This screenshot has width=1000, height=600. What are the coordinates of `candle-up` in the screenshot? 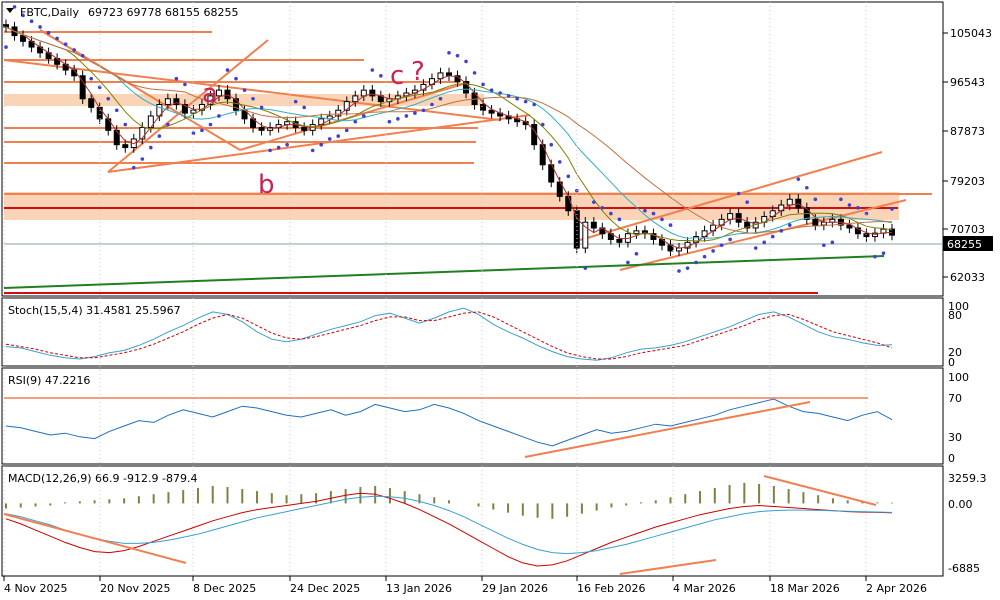 It's located at (585, 235).